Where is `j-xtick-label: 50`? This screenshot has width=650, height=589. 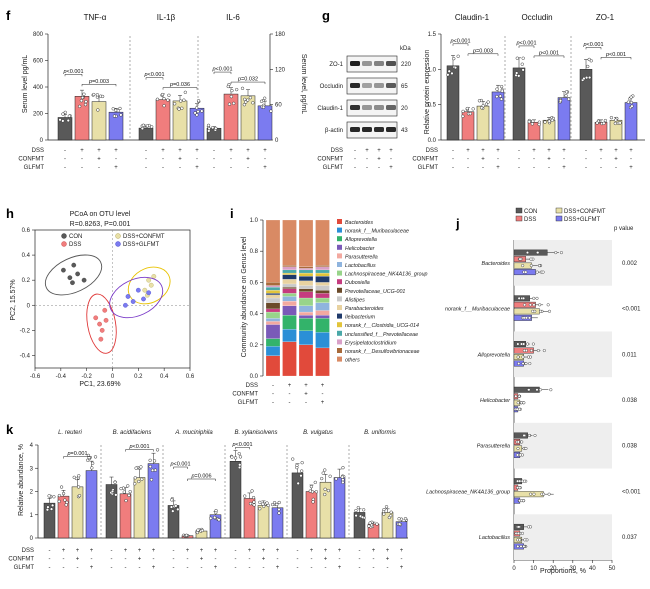 j-xtick-label: 50 is located at coordinates (612, 569).